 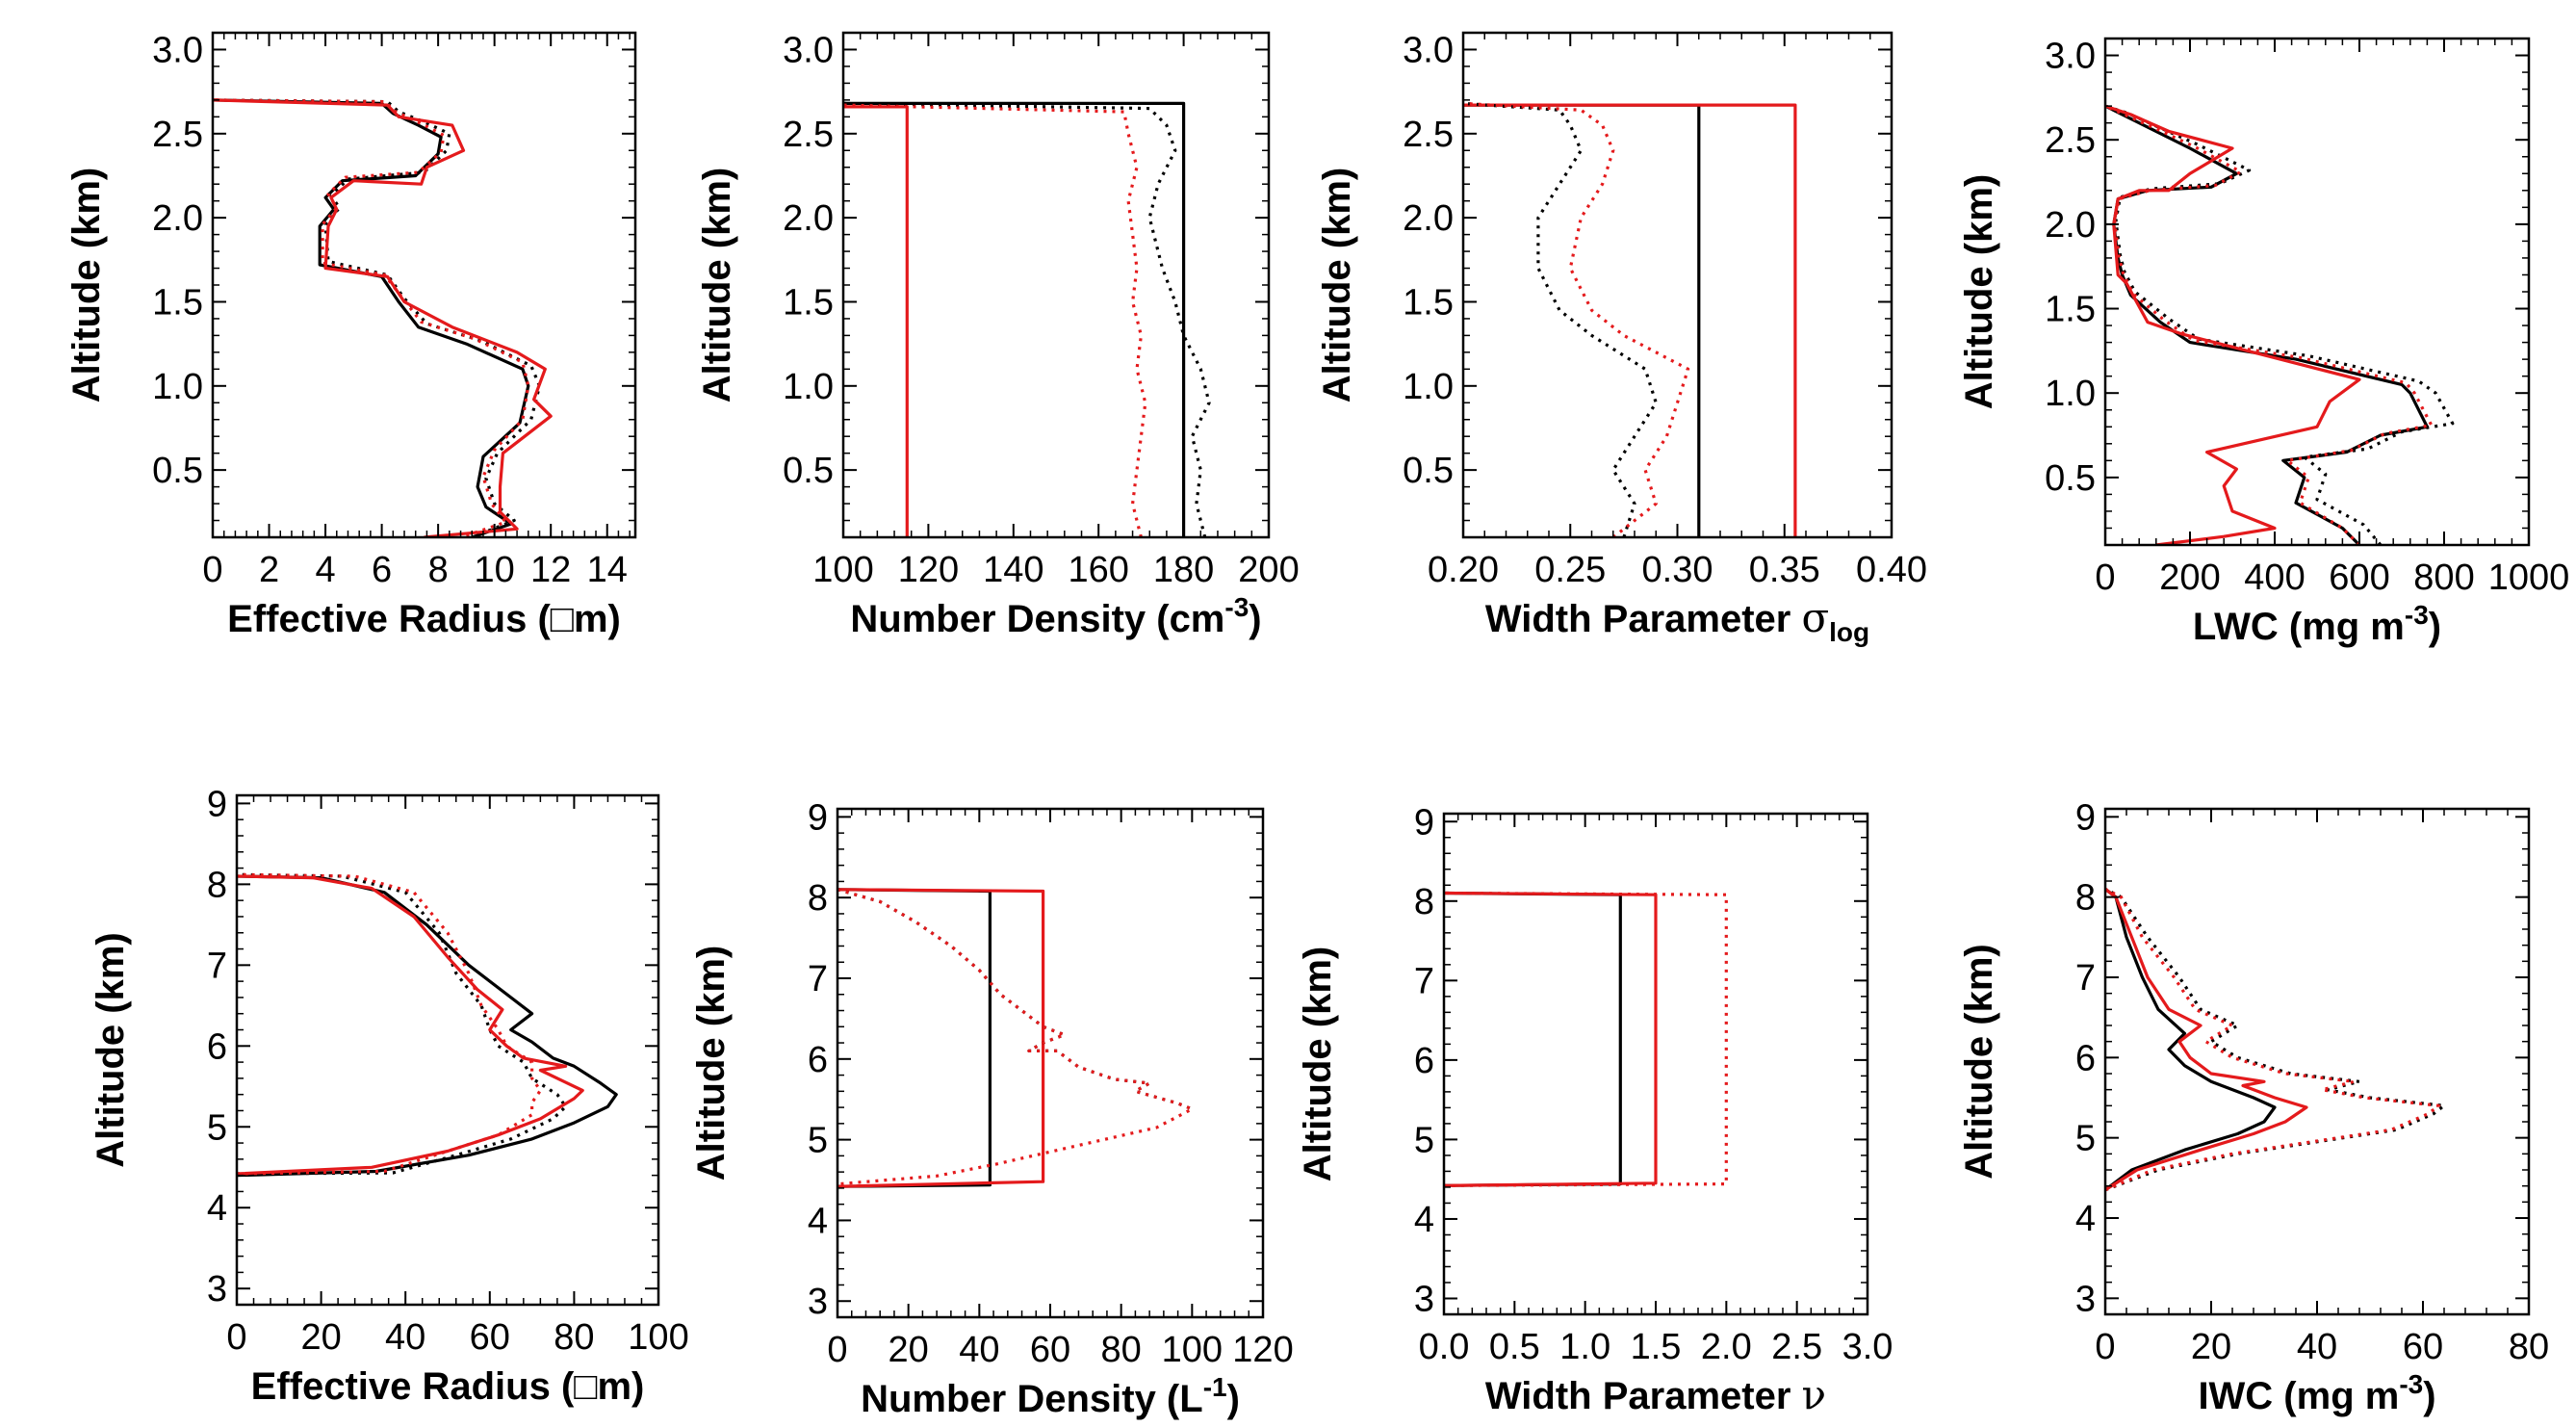 What do you see at coordinates (2211, 1347) in the screenshot?
I see `x-tick-label: 20` at bounding box center [2211, 1347].